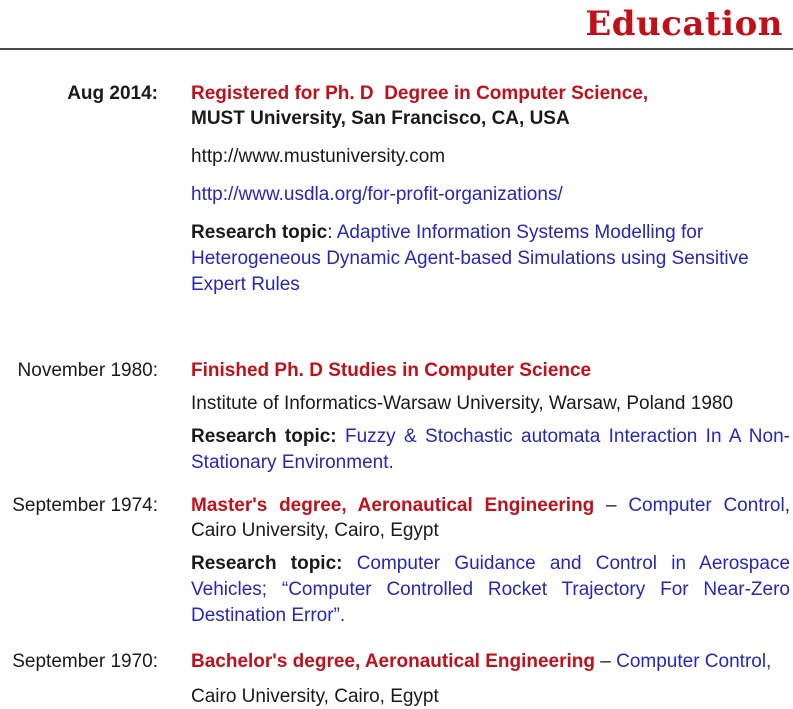 Image resolution: width=793 pixels, height=709 pixels. I want to click on url-text: http://www.mustuniversity.com, so click(318, 156).